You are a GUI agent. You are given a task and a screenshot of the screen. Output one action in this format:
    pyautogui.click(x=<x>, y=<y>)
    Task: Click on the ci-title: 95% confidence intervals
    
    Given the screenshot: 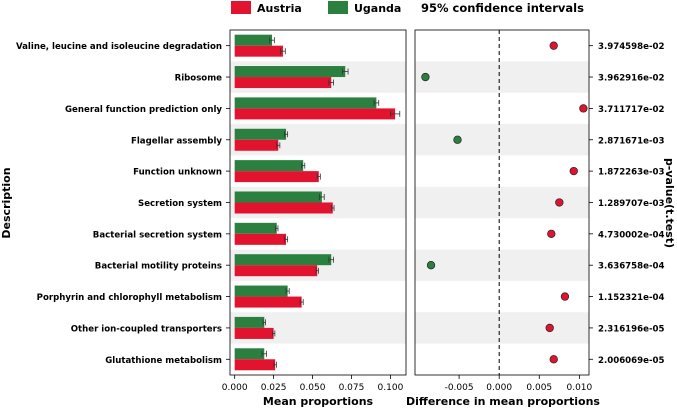 What is the action you would take?
    pyautogui.click(x=502, y=8)
    